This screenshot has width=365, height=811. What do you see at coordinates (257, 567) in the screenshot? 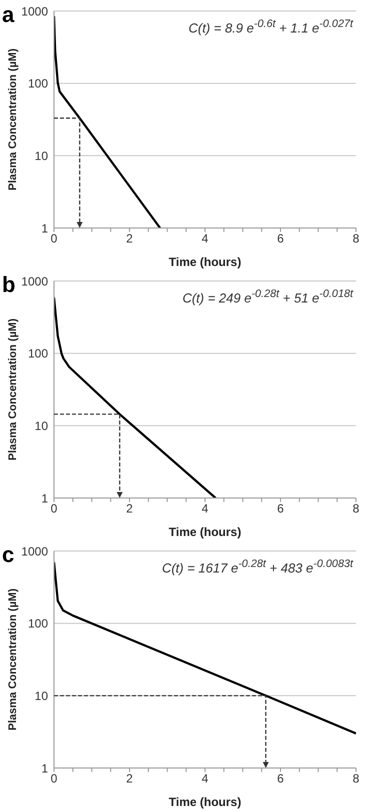
I see `annotation: C(t) = 1617 e$^{-0.28t}$ + 483 e$^{-0.0083t}$` at bounding box center [257, 567].